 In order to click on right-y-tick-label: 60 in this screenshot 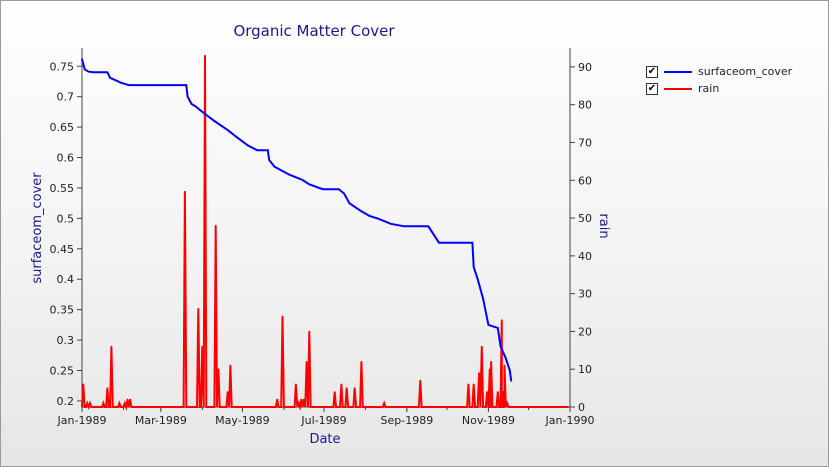, I will do `click(585, 180)`.